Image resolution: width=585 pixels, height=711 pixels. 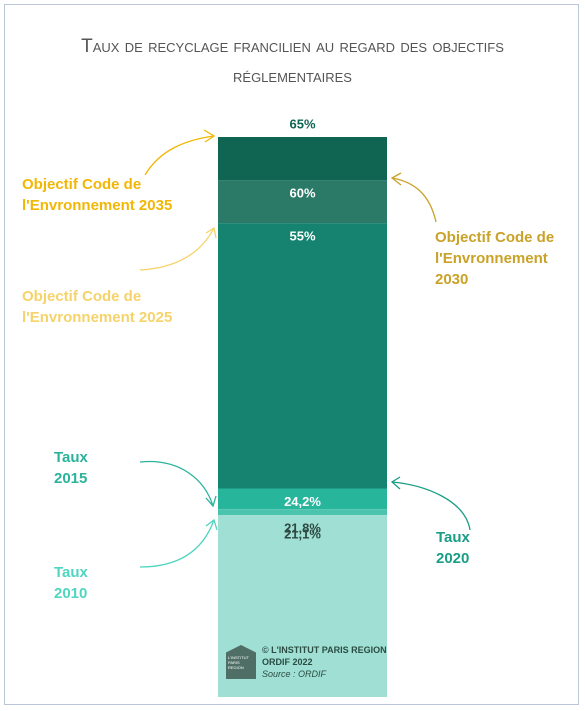 What do you see at coordinates (453, 548) in the screenshot?
I see `annotation: Taux 2020` at bounding box center [453, 548].